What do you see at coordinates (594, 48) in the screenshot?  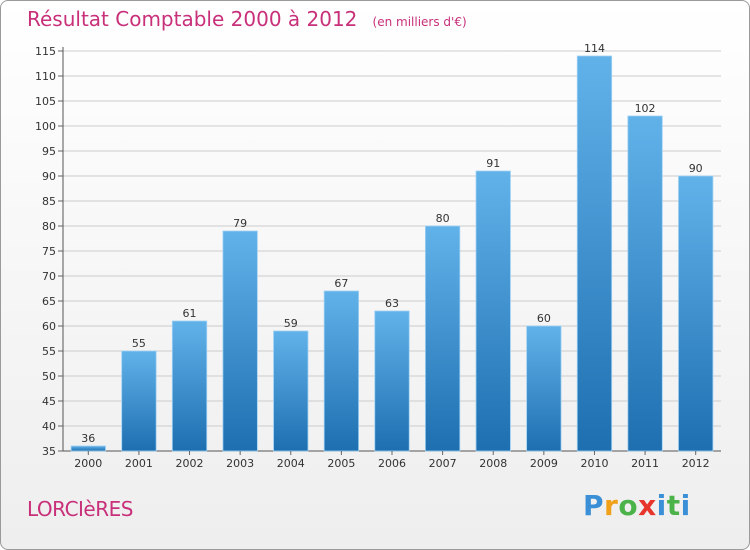 I see `data-label: 114` at bounding box center [594, 48].